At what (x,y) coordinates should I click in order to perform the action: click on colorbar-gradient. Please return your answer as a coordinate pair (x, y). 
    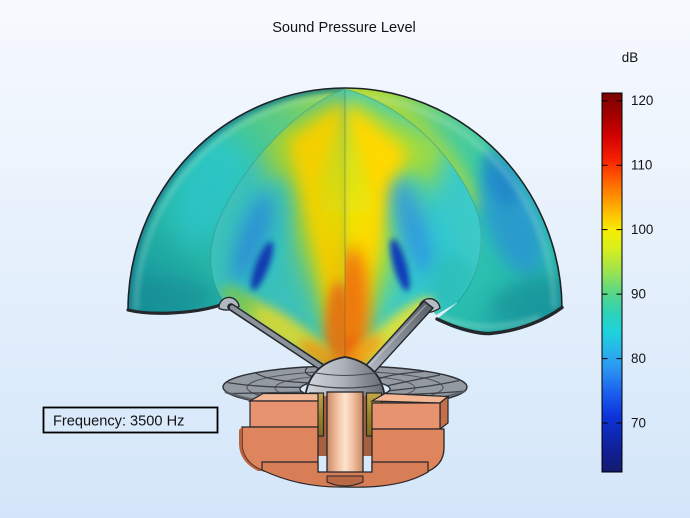
    Looking at the image, I should click on (612, 282).